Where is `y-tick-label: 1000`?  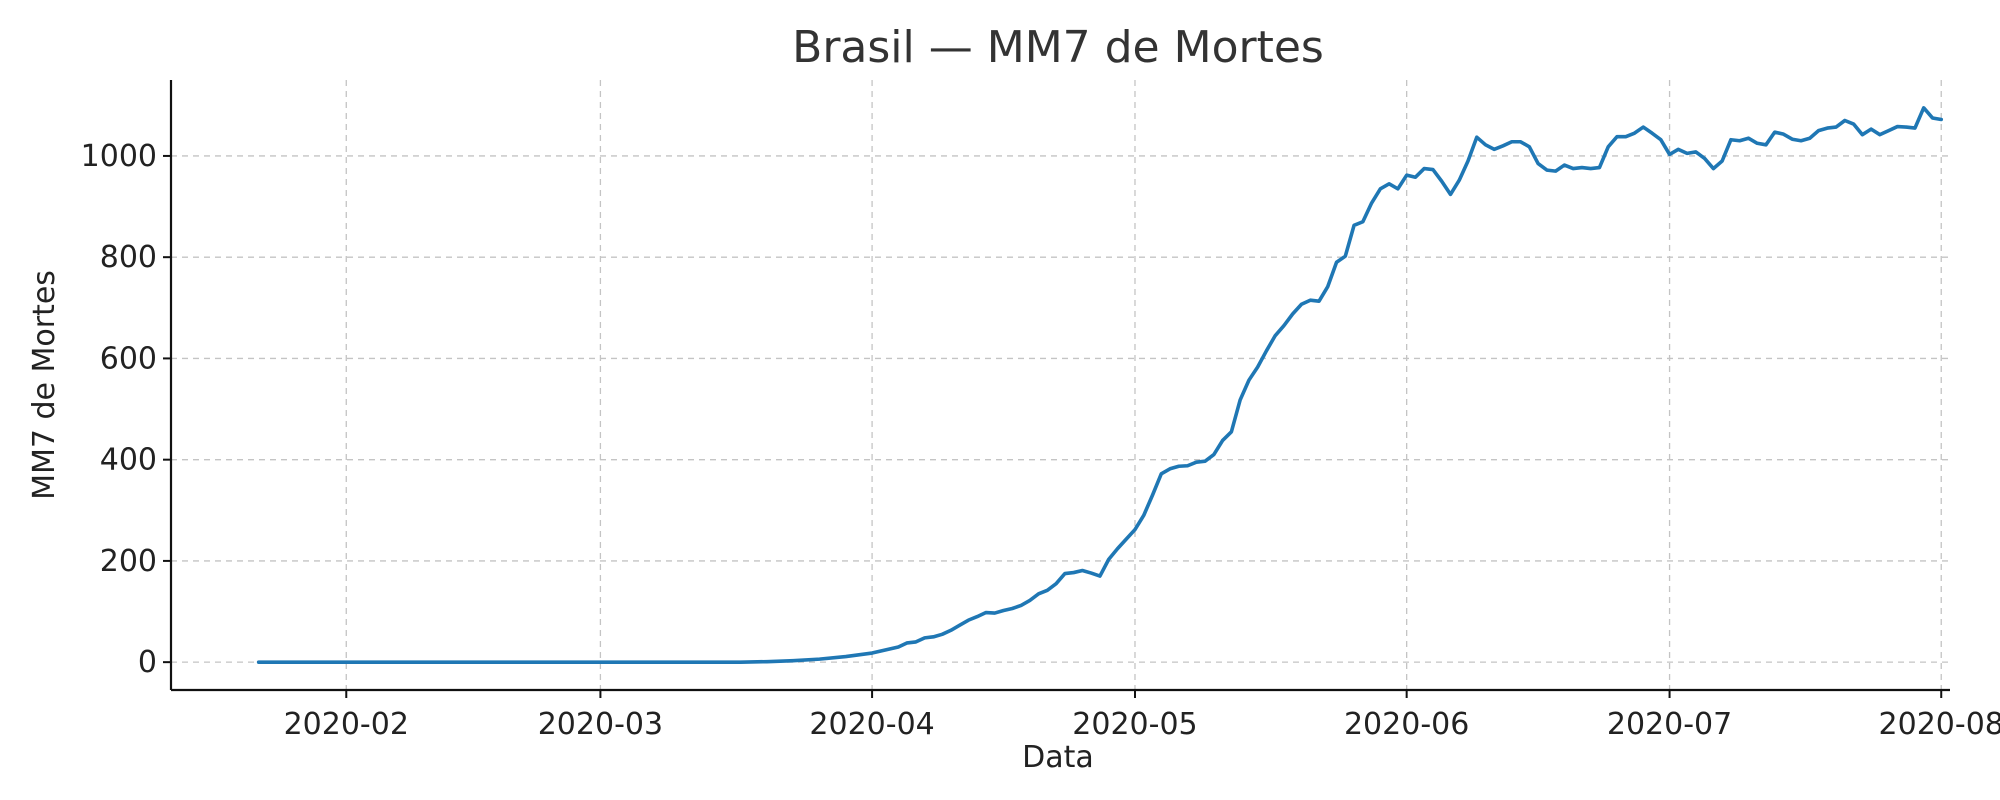 y-tick-label: 1000 is located at coordinates (119, 156).